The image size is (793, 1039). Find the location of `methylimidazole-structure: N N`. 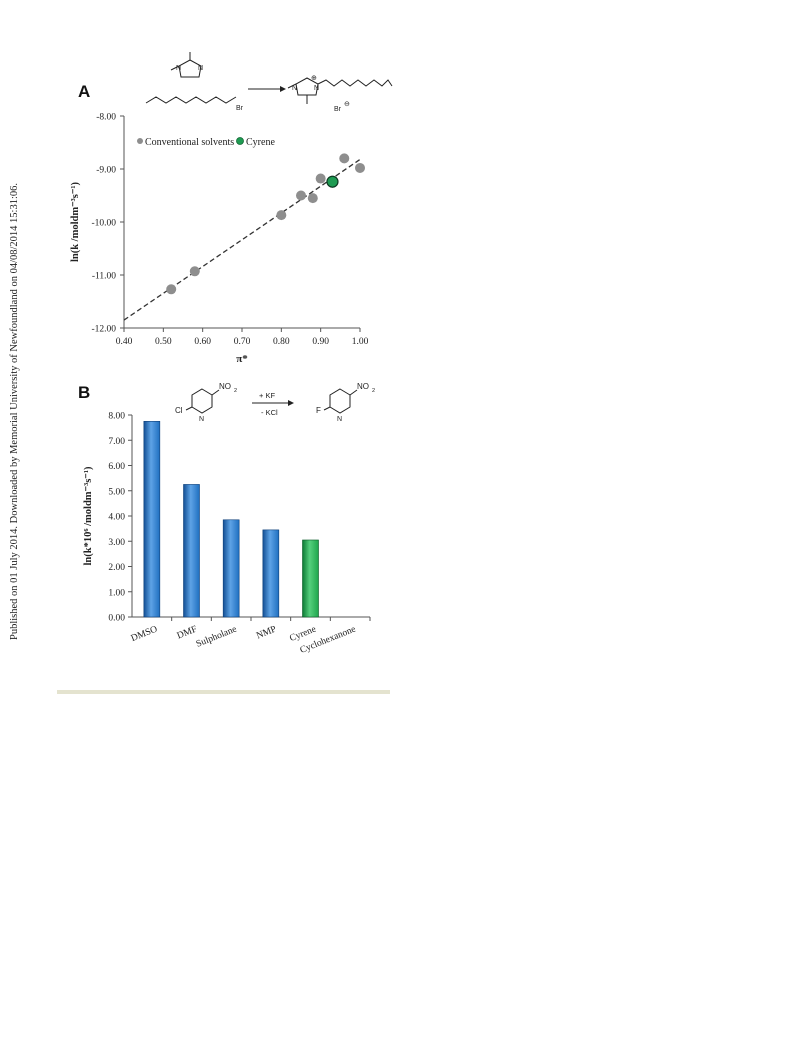

methylimidazole-structure: N N is located at coordinates (186, 65).